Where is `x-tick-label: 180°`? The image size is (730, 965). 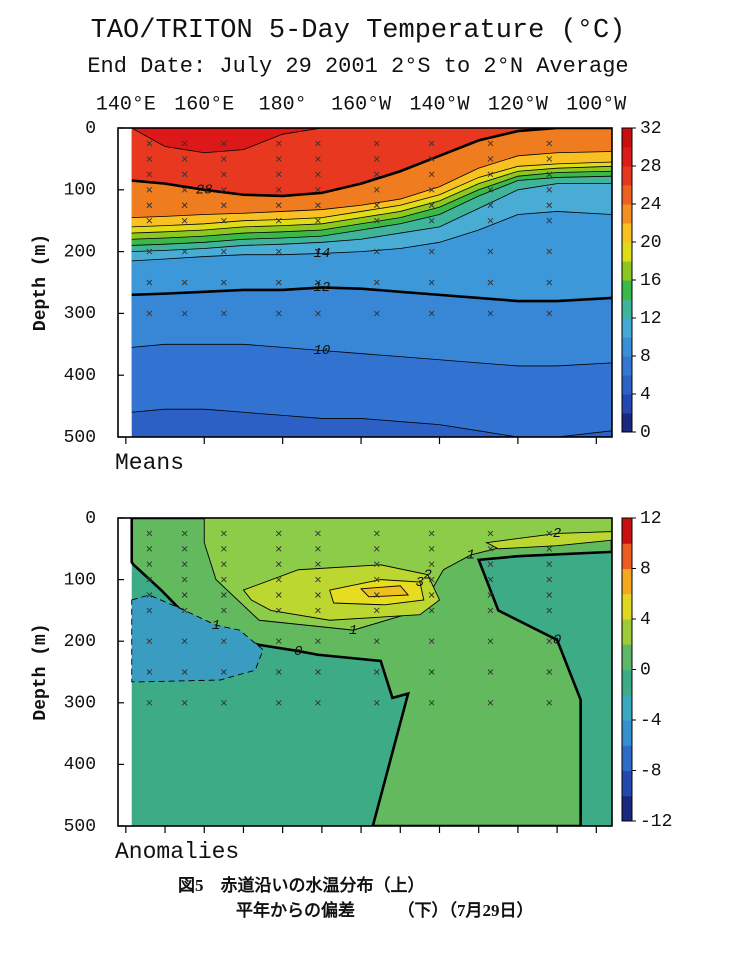 x-tick-label: 180° is located at coordinates (283, 104).